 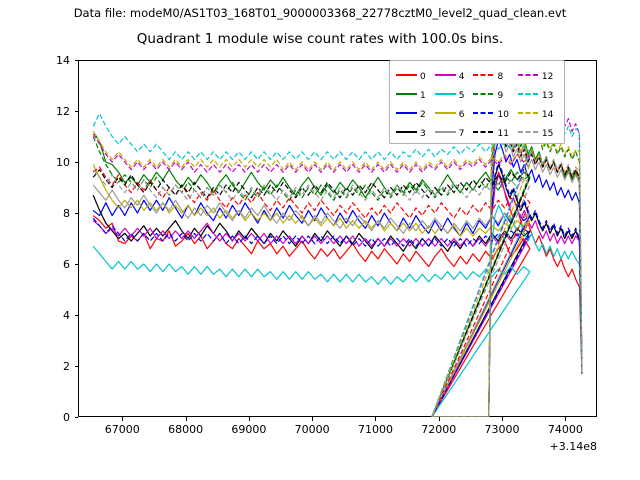 What do you see at coordinates (547, 134) in the screenshot?
I see `legend-label: 15` at bounding box center [547, 134].